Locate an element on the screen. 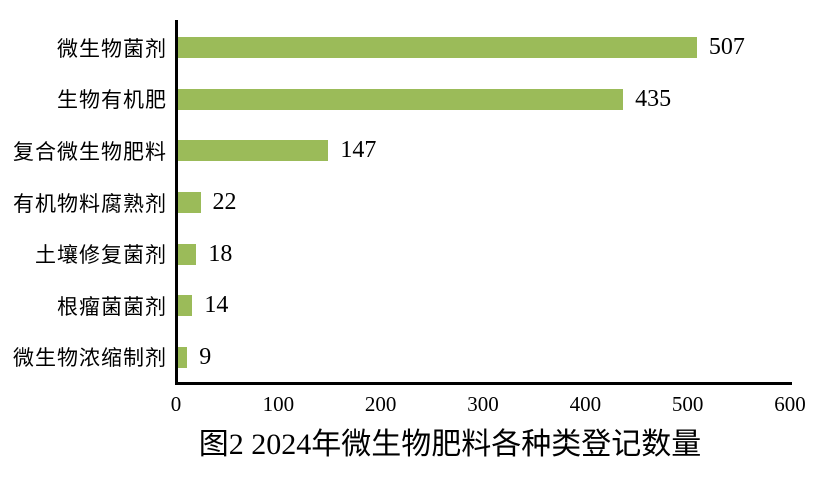  category-label: 微生物菌剂 is located at coordinates (112, 48).